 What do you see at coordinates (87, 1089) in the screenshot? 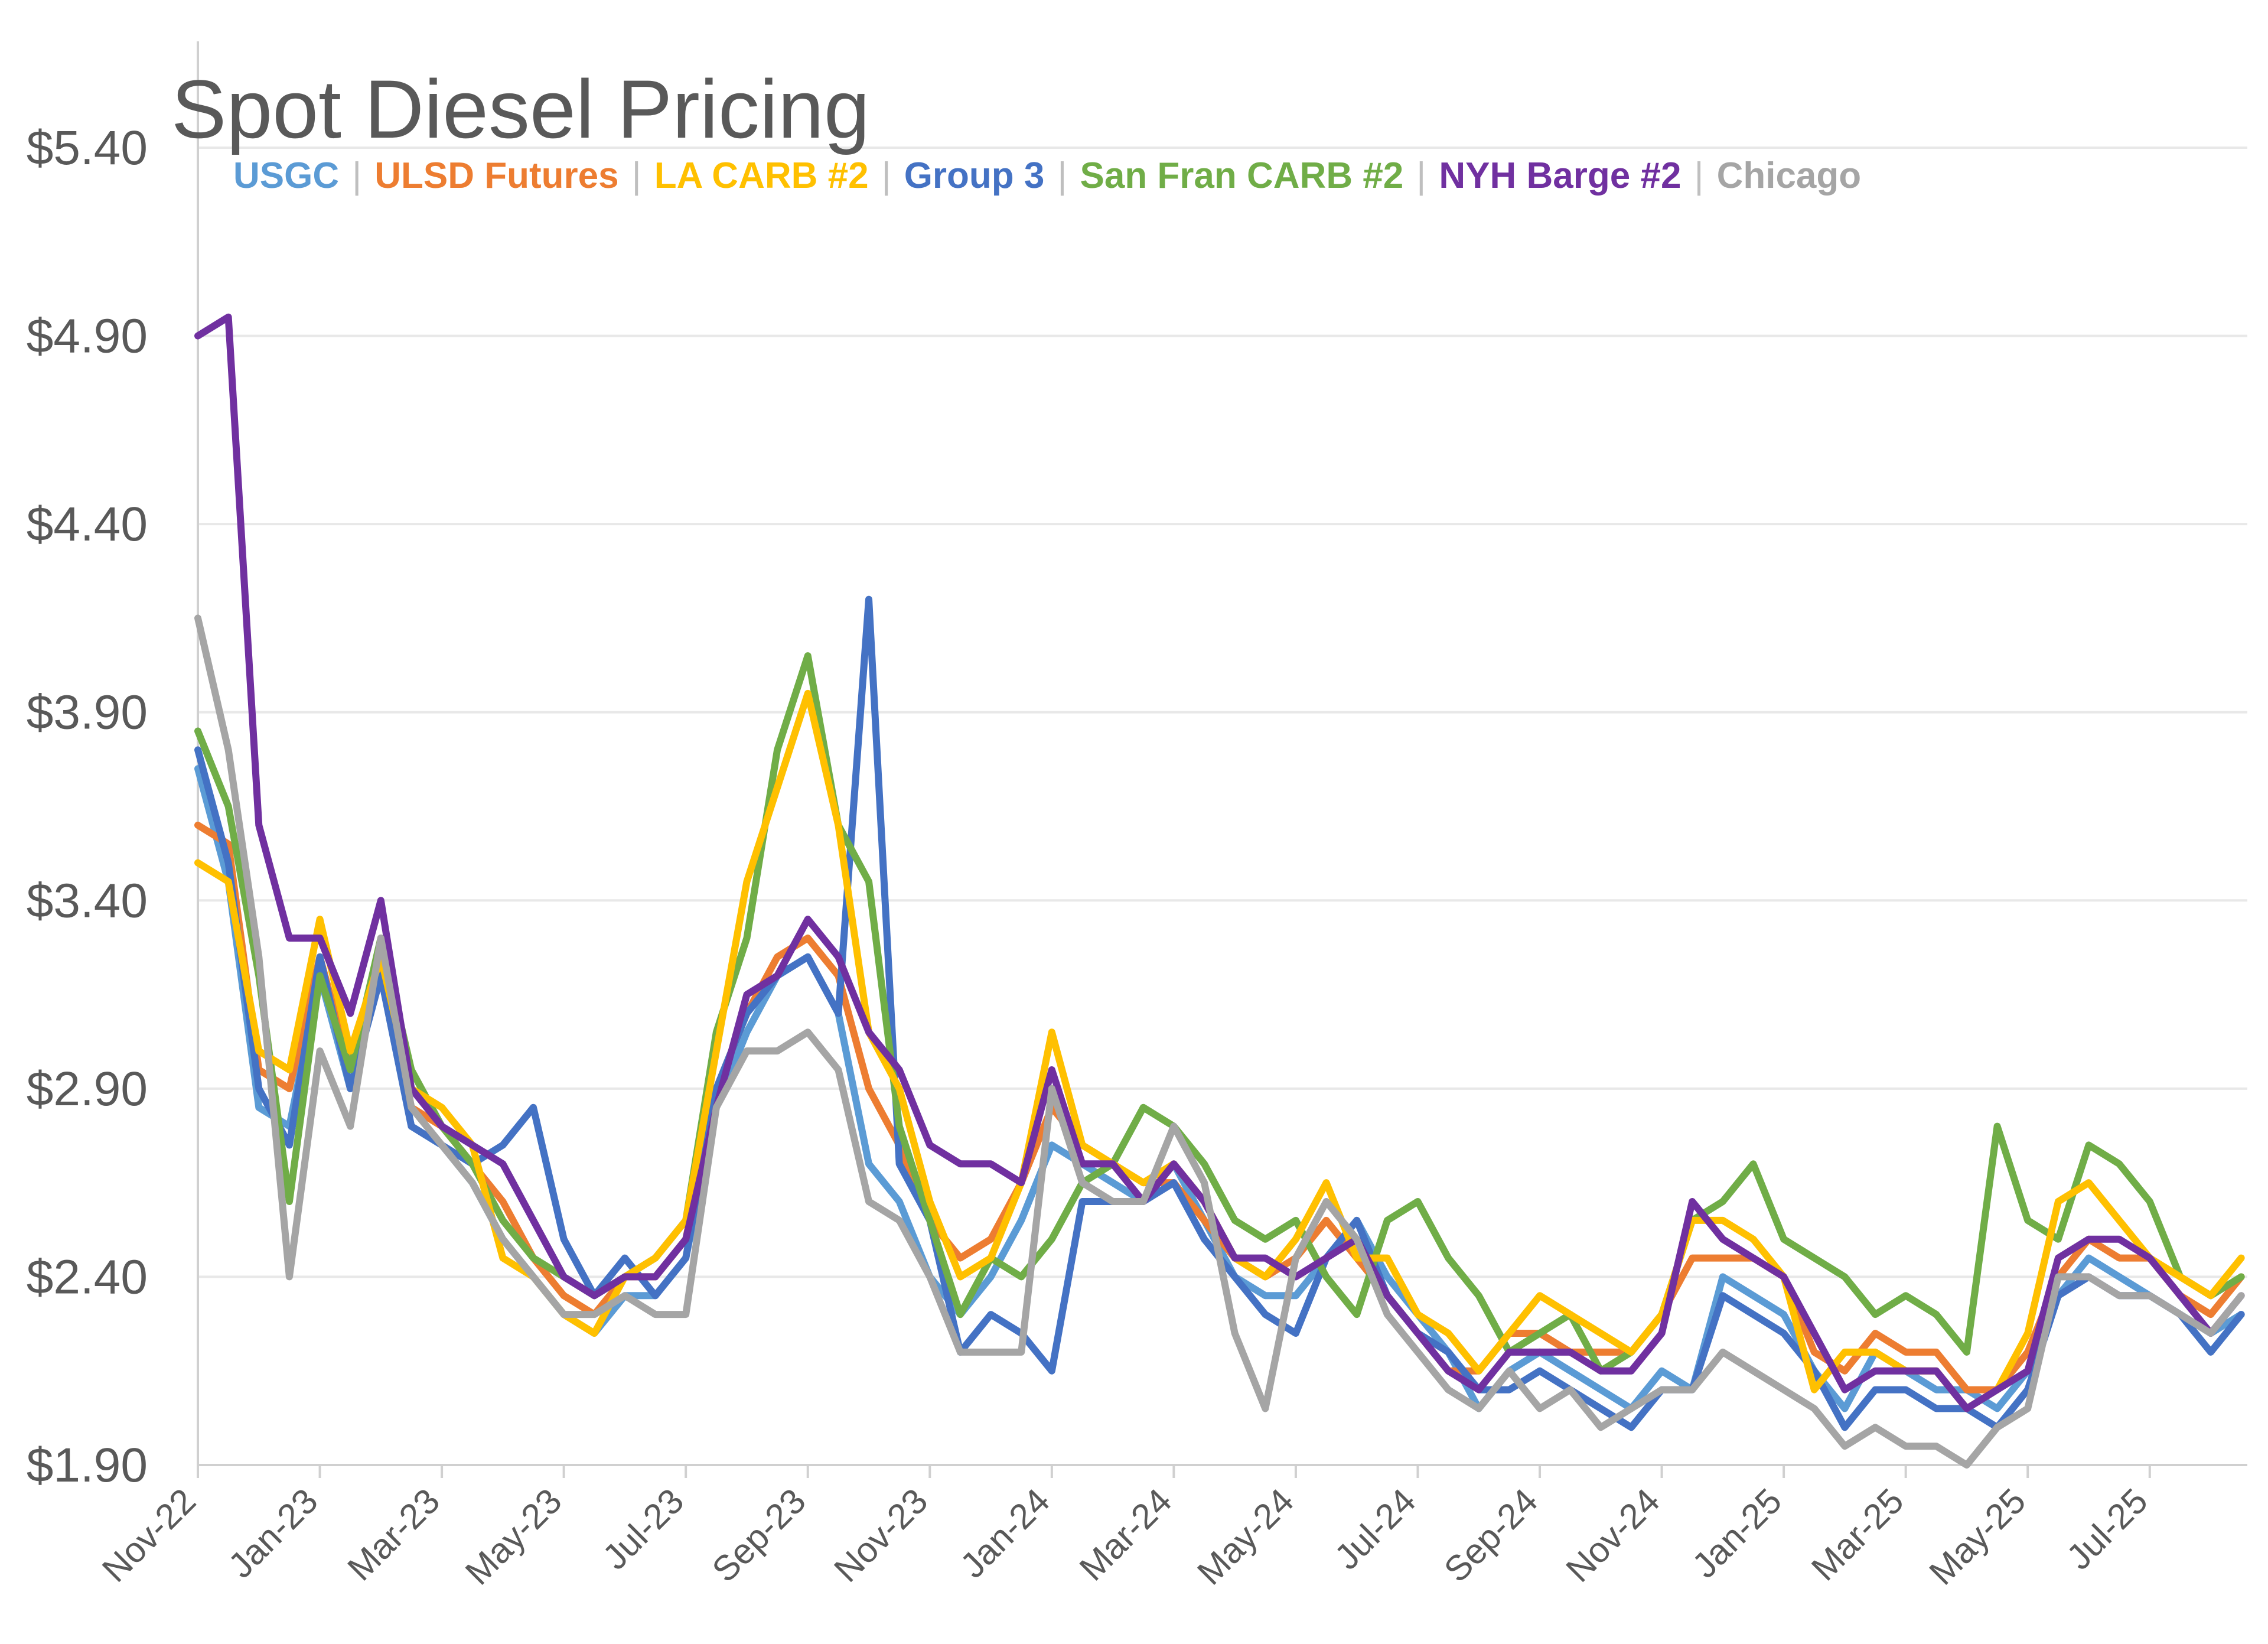
I see `y-tick-label: $2.90` at bounding box center [87, 1089].